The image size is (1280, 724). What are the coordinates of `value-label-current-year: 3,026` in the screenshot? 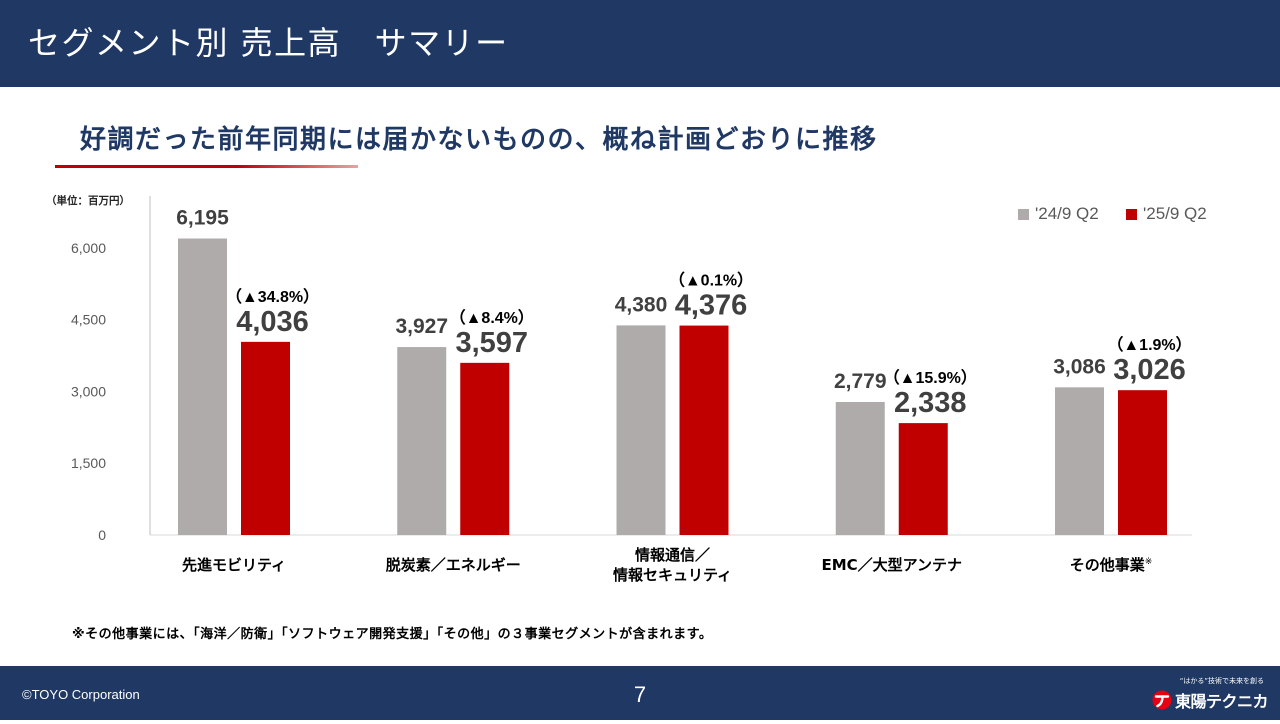 It's located at (1149, 370).